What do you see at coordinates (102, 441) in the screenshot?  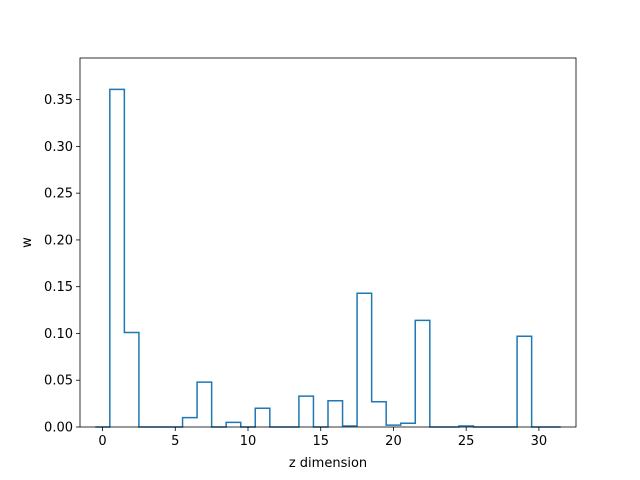 I see `x-tick-label: 0` at bounding box center [102, 441].